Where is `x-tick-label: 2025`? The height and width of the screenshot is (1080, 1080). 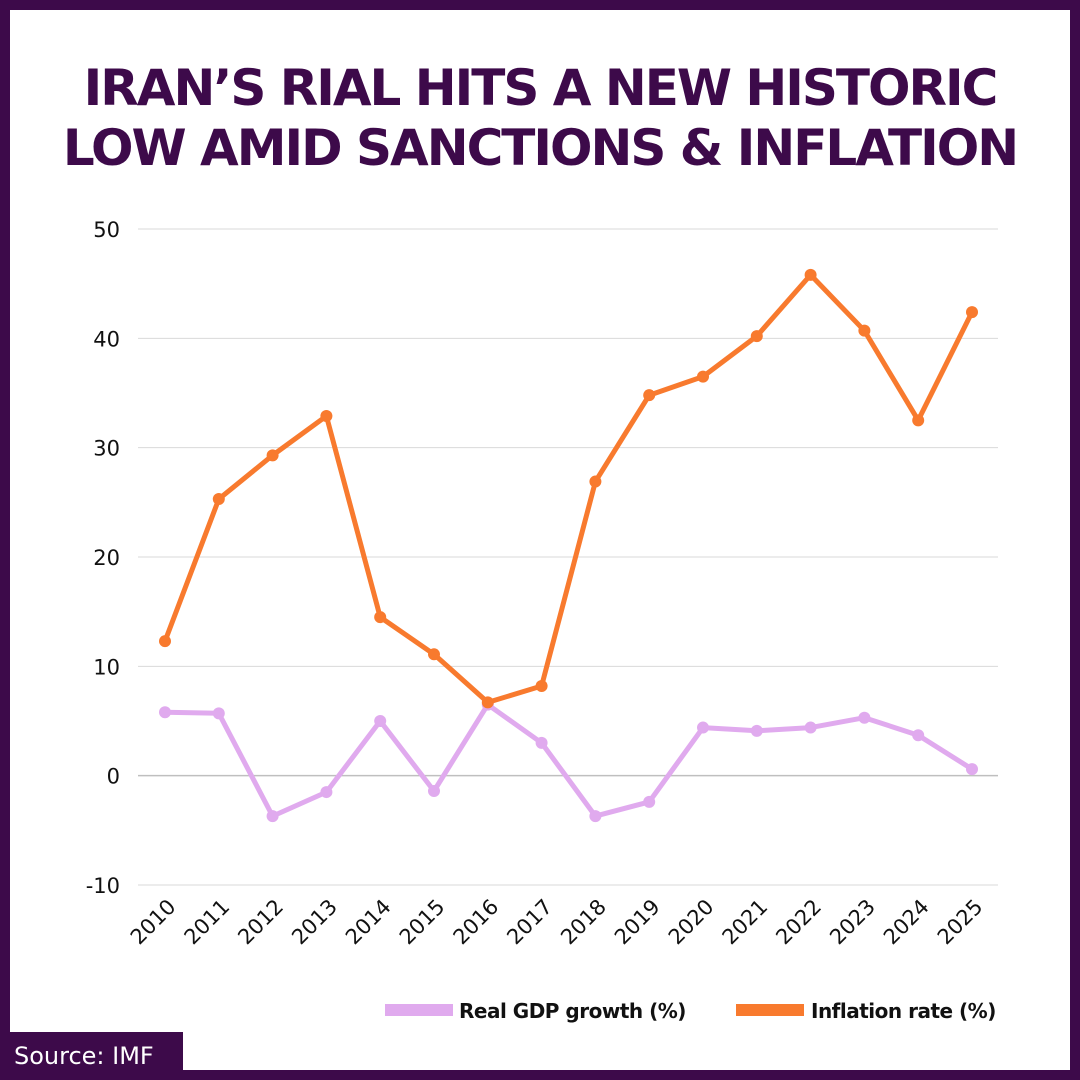
x-tick-label: 2025 is located at coordinates (960, 922).